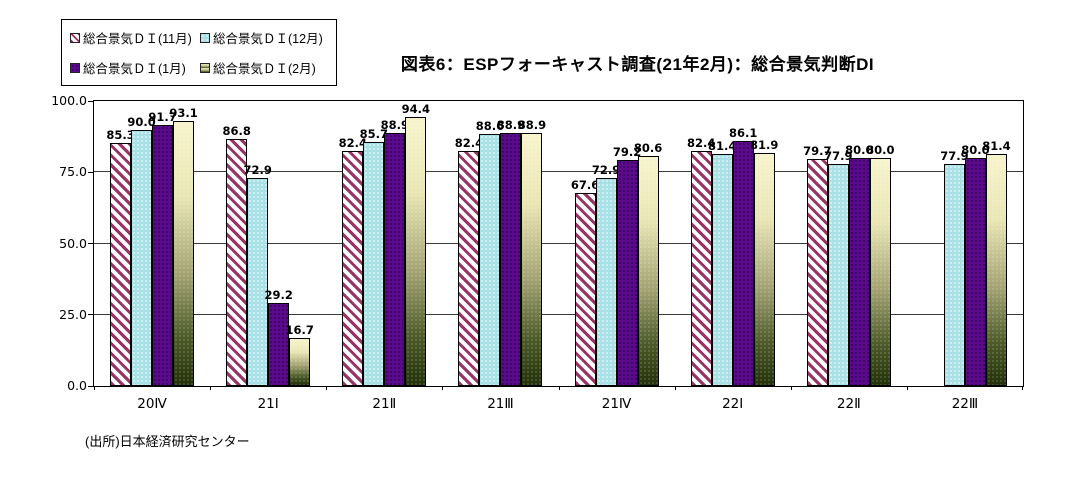 This screenshot has height=480, width=1067. I want to click on chart-title: 図表6：ESPフォーキャスト調査(21年2月)：総合景気判断DI, so click(637, 64).